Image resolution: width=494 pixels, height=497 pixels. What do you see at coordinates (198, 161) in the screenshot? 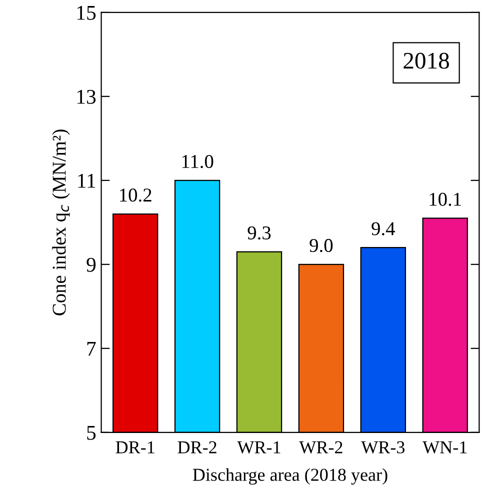
I see `data-label: 11.0` at bounding box center [198, 161].